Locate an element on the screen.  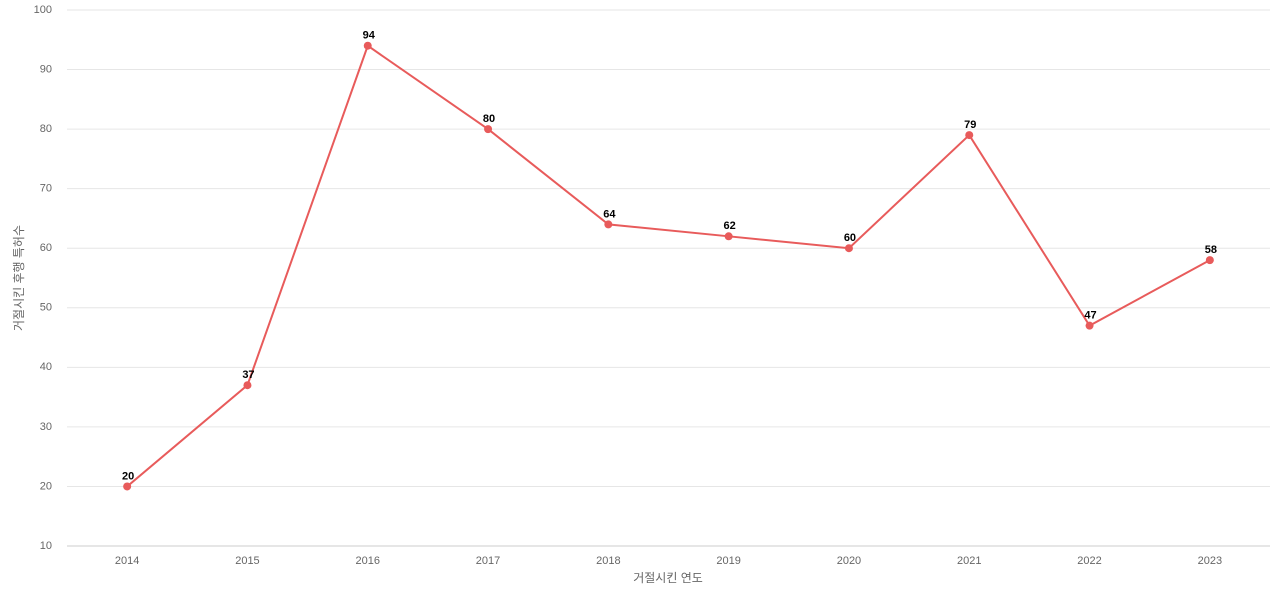
data-label: 20 is located at coordinates (128, 476).